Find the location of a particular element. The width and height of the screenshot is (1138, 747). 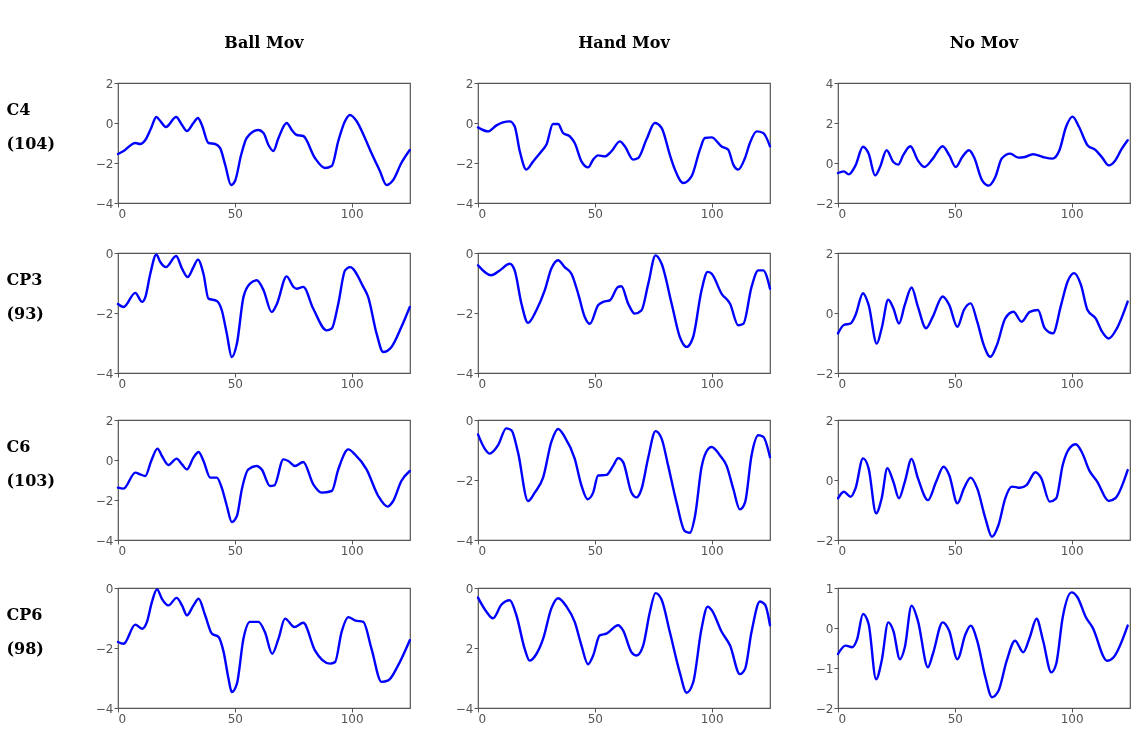

y-tick-label: −1 is located at coordinates (824, 668).